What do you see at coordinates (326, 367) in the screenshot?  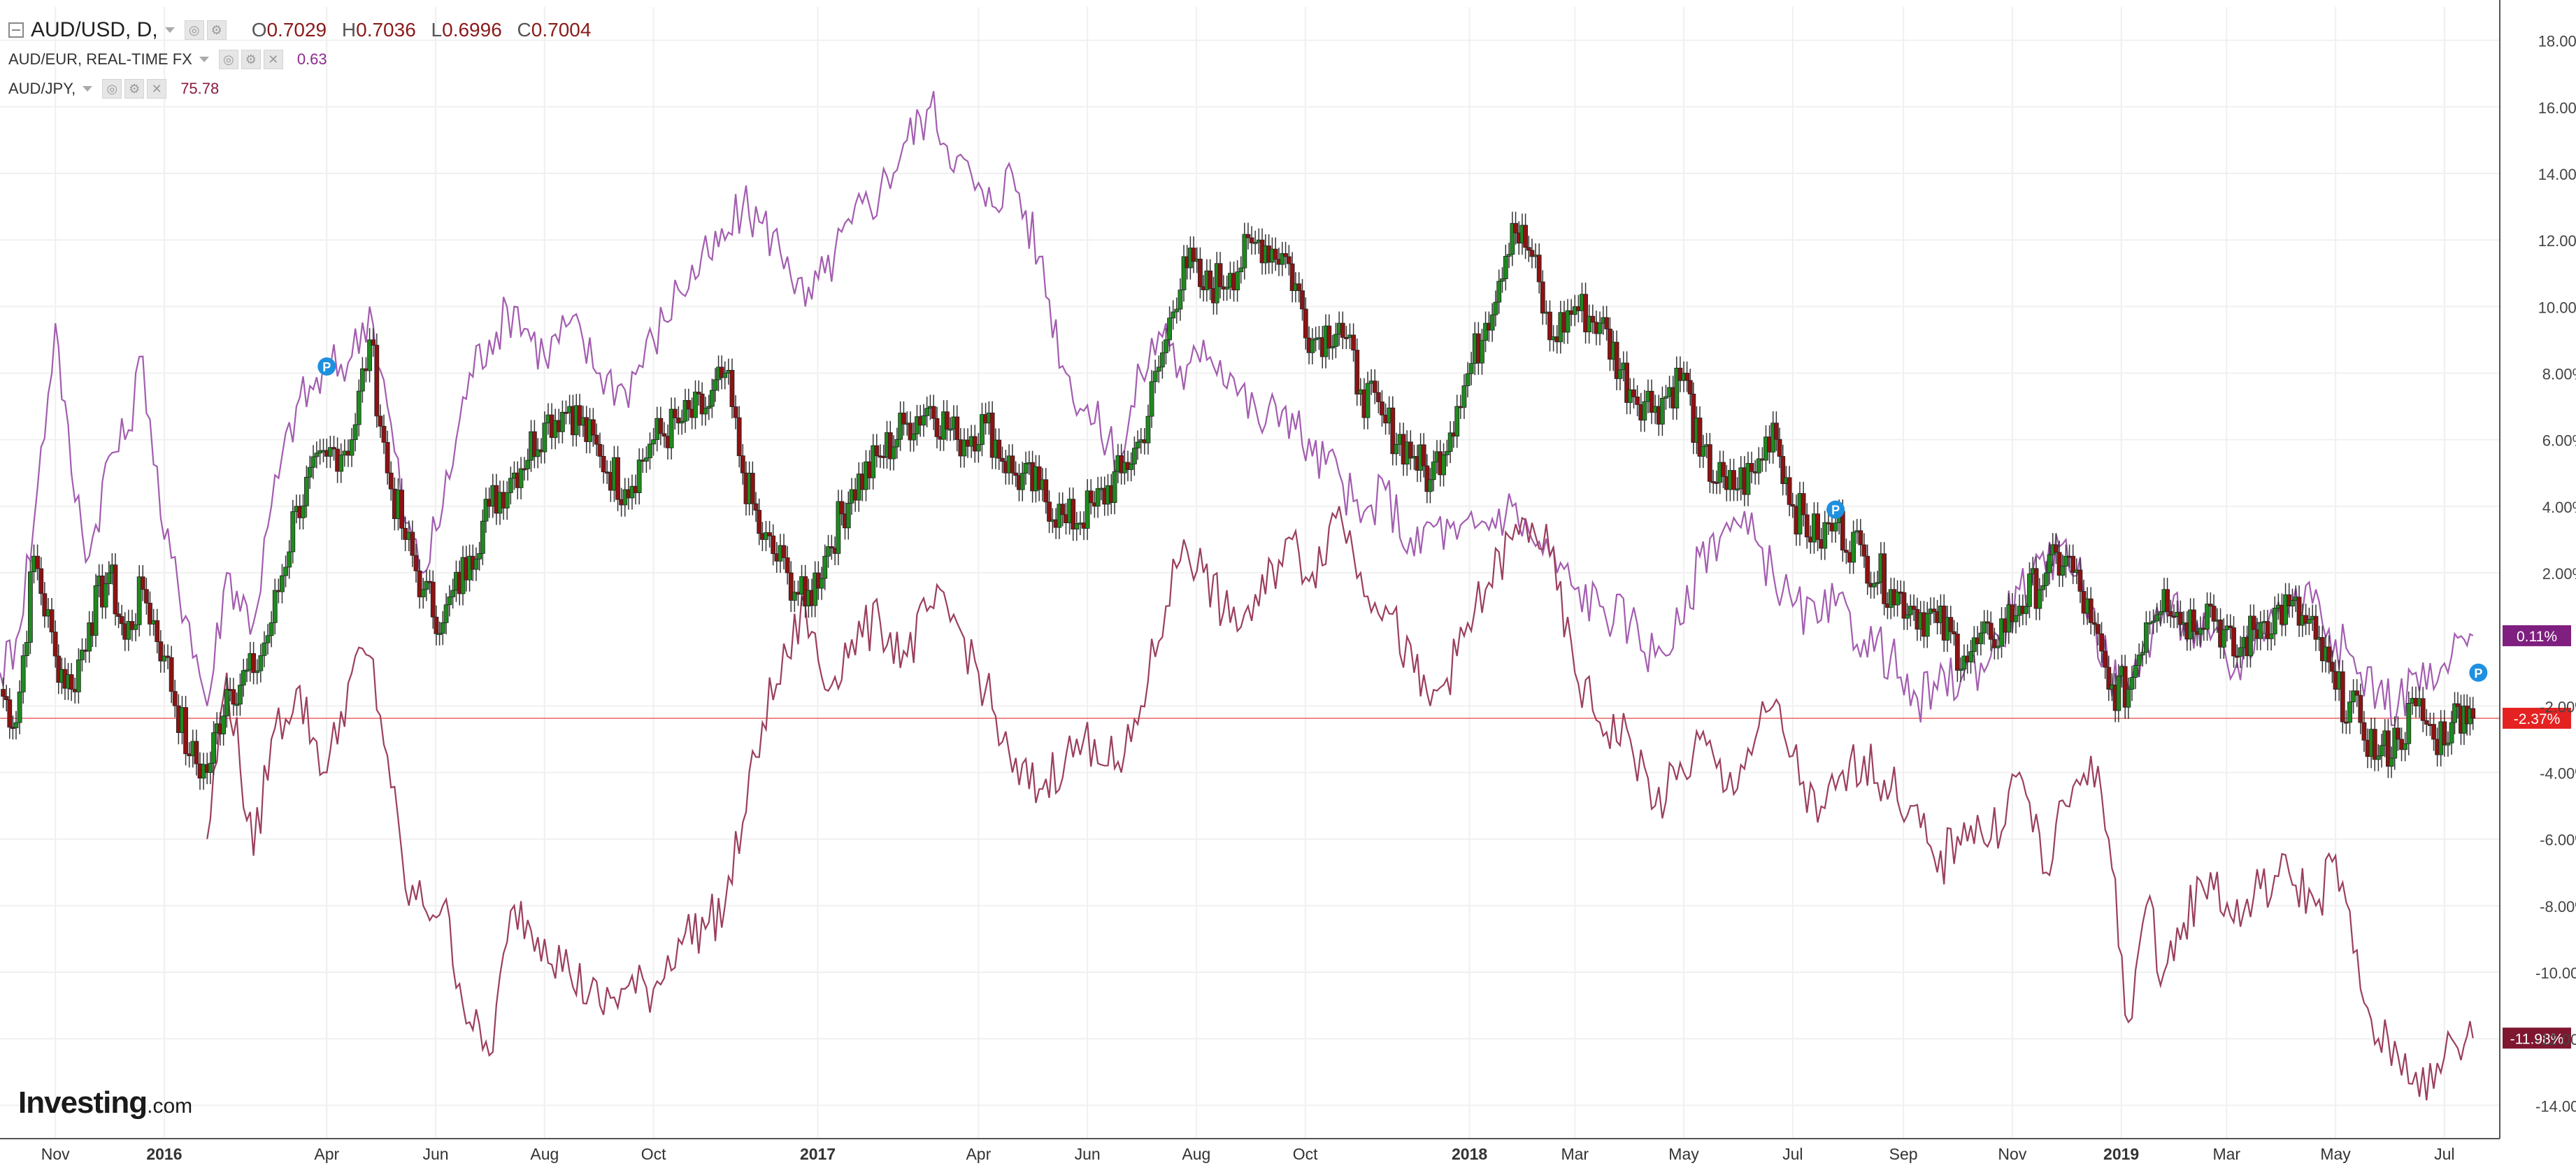 I see `event-marker-label: P` at bounding box center [326, 367].